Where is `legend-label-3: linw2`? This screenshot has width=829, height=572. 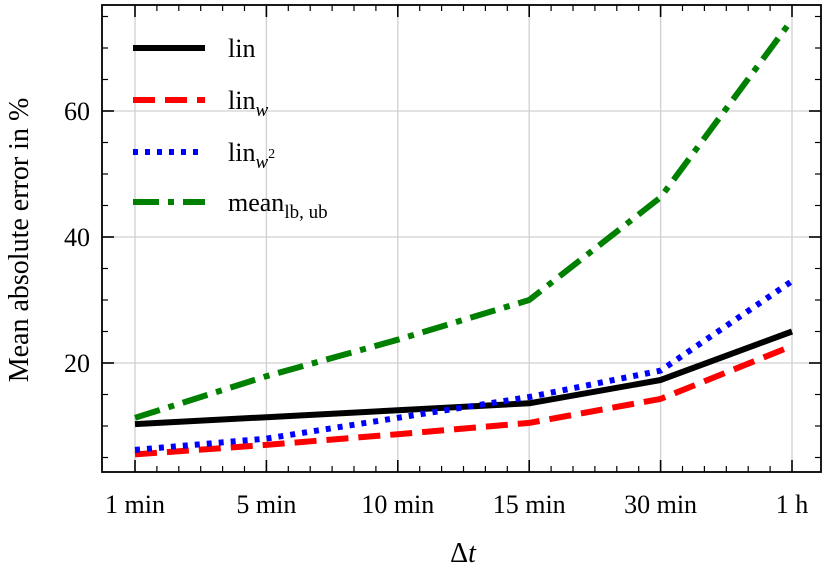
legend-label-3: linw2 is located at coordinates (251, 155).